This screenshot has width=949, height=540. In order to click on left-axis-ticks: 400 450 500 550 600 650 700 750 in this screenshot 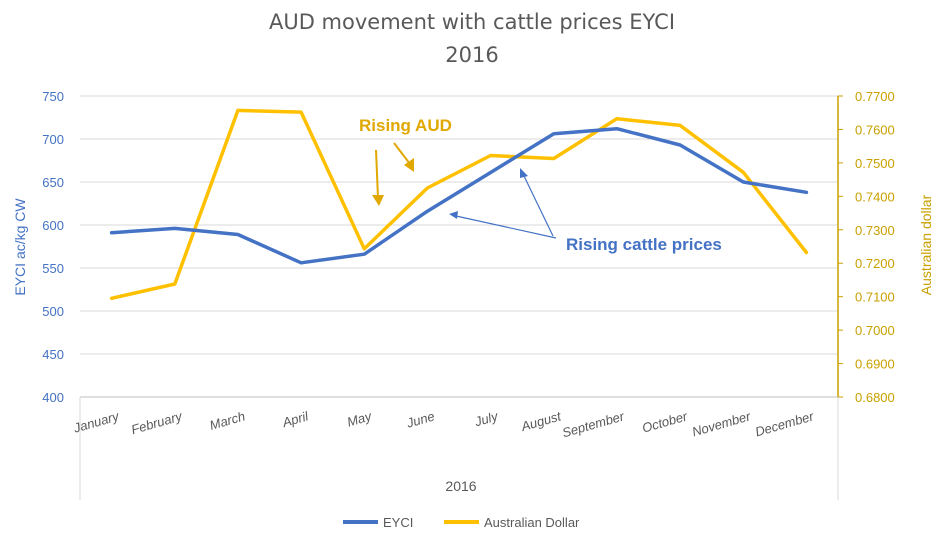, I will do `click(53, 247)`.